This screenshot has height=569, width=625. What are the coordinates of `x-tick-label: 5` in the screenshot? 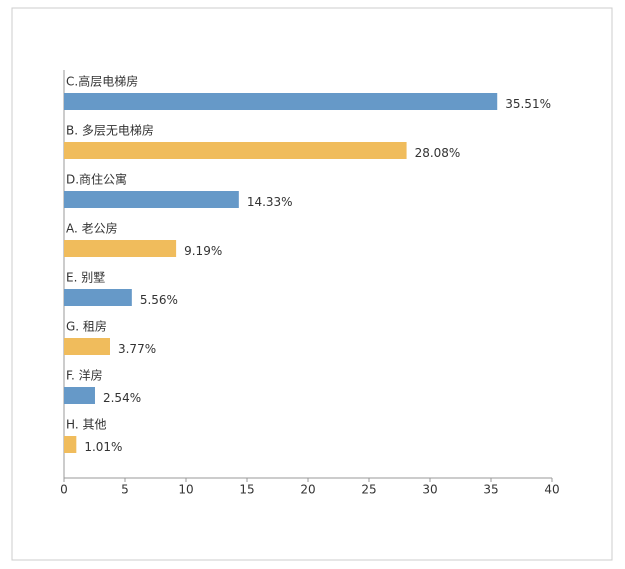 It's located at (125, 490).